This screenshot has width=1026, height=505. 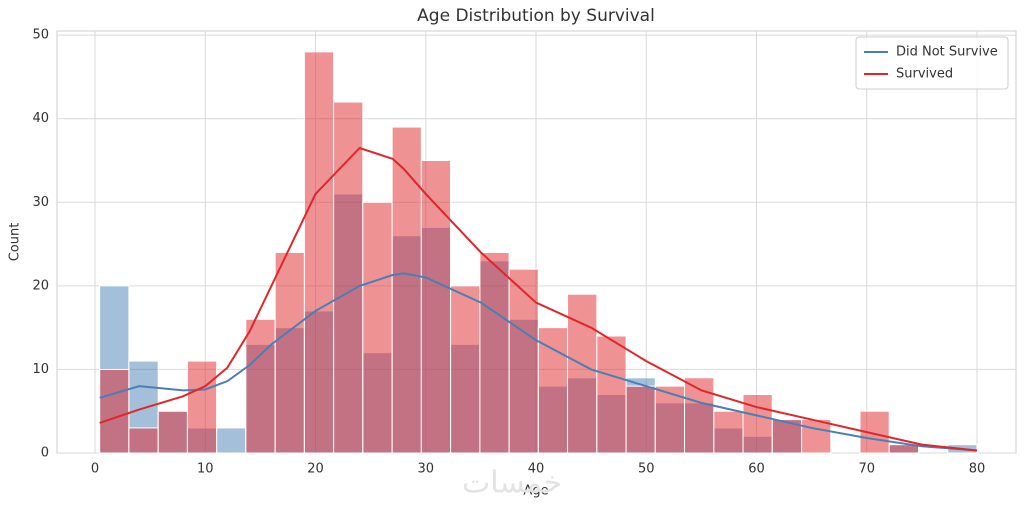 What do you see at coordinates (646, 469) in the screenshot?
I see `x-tick-label: 50` at bounding box center [646, 469].